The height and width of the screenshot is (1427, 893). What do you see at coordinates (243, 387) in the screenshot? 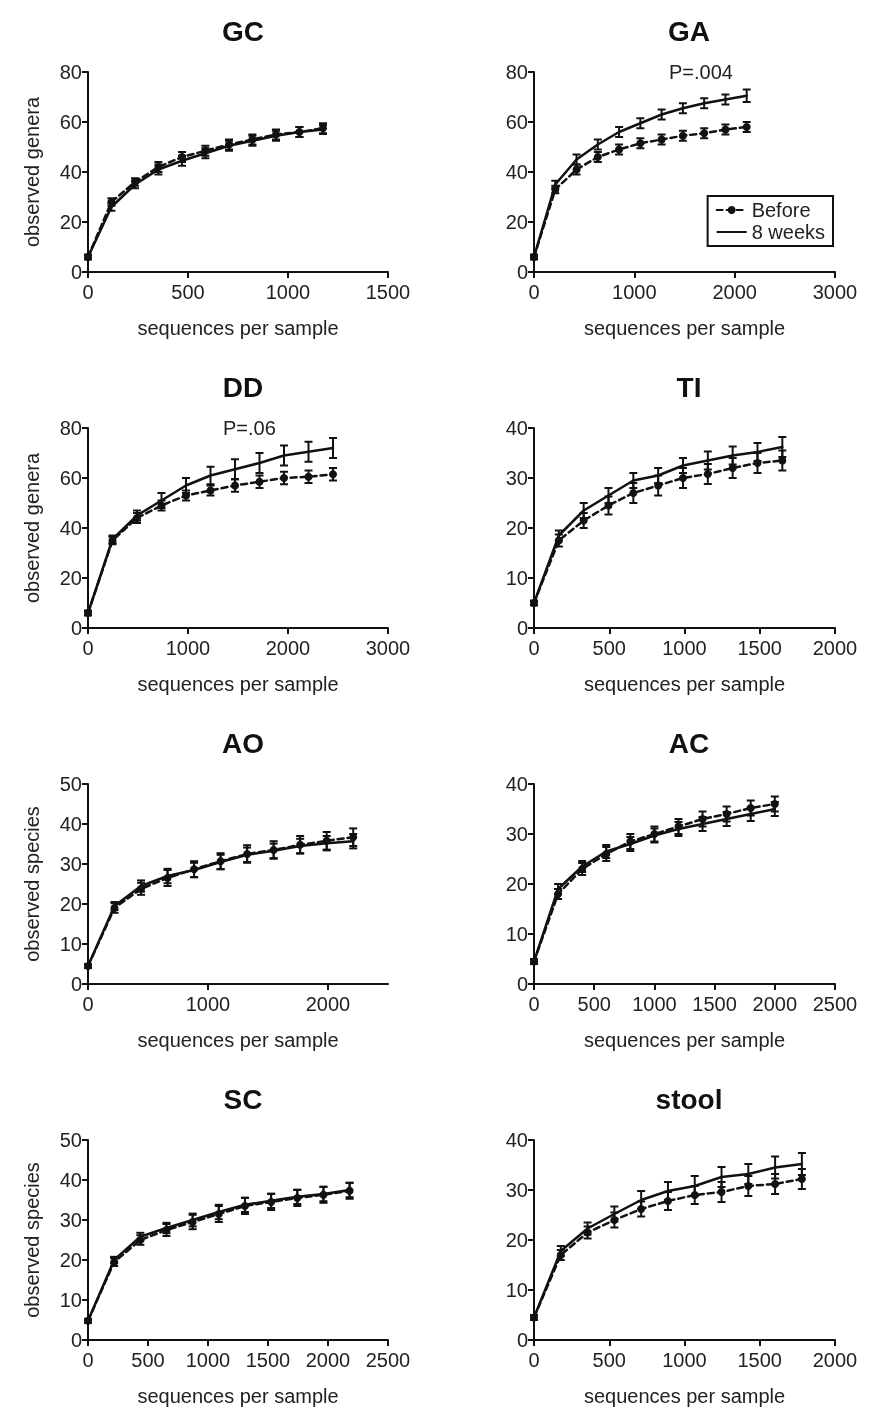
I see `chart-title: DD` at bounding box center [243, 387].